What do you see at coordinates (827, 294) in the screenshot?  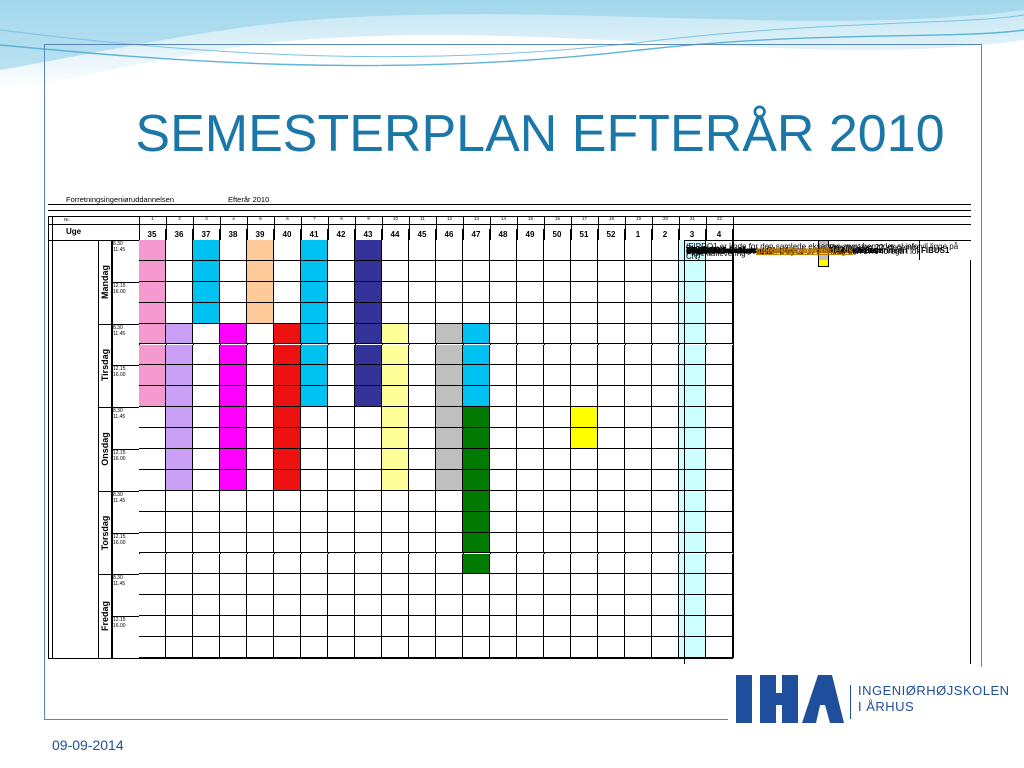 I see `course-header-row: KurserUndervisereKode` at bounding box center [827, 294].